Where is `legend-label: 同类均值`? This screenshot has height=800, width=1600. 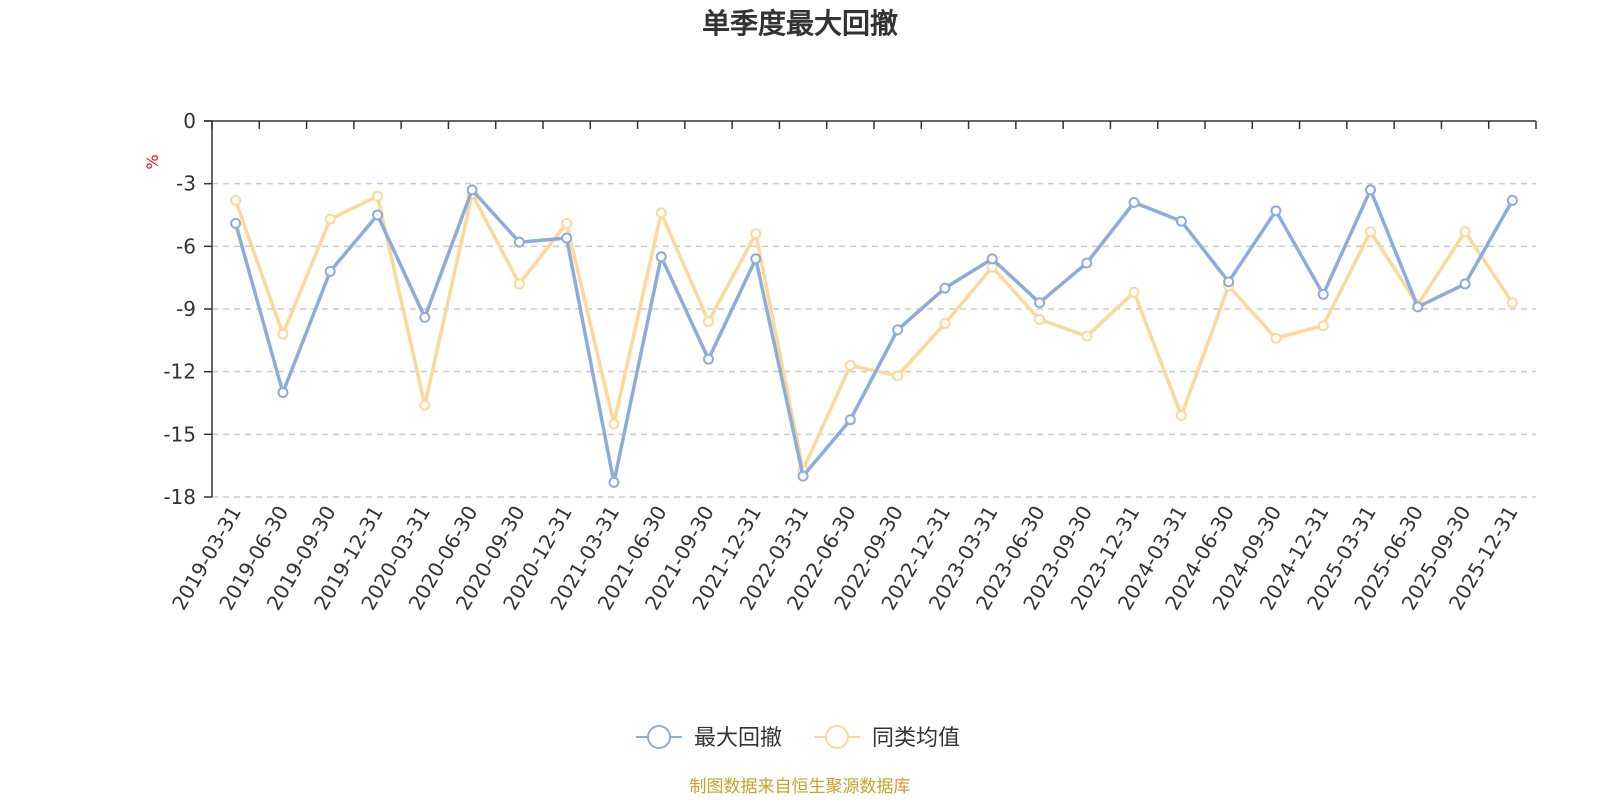 legend-label: 同类均值 is located at coordinates (916, 738).